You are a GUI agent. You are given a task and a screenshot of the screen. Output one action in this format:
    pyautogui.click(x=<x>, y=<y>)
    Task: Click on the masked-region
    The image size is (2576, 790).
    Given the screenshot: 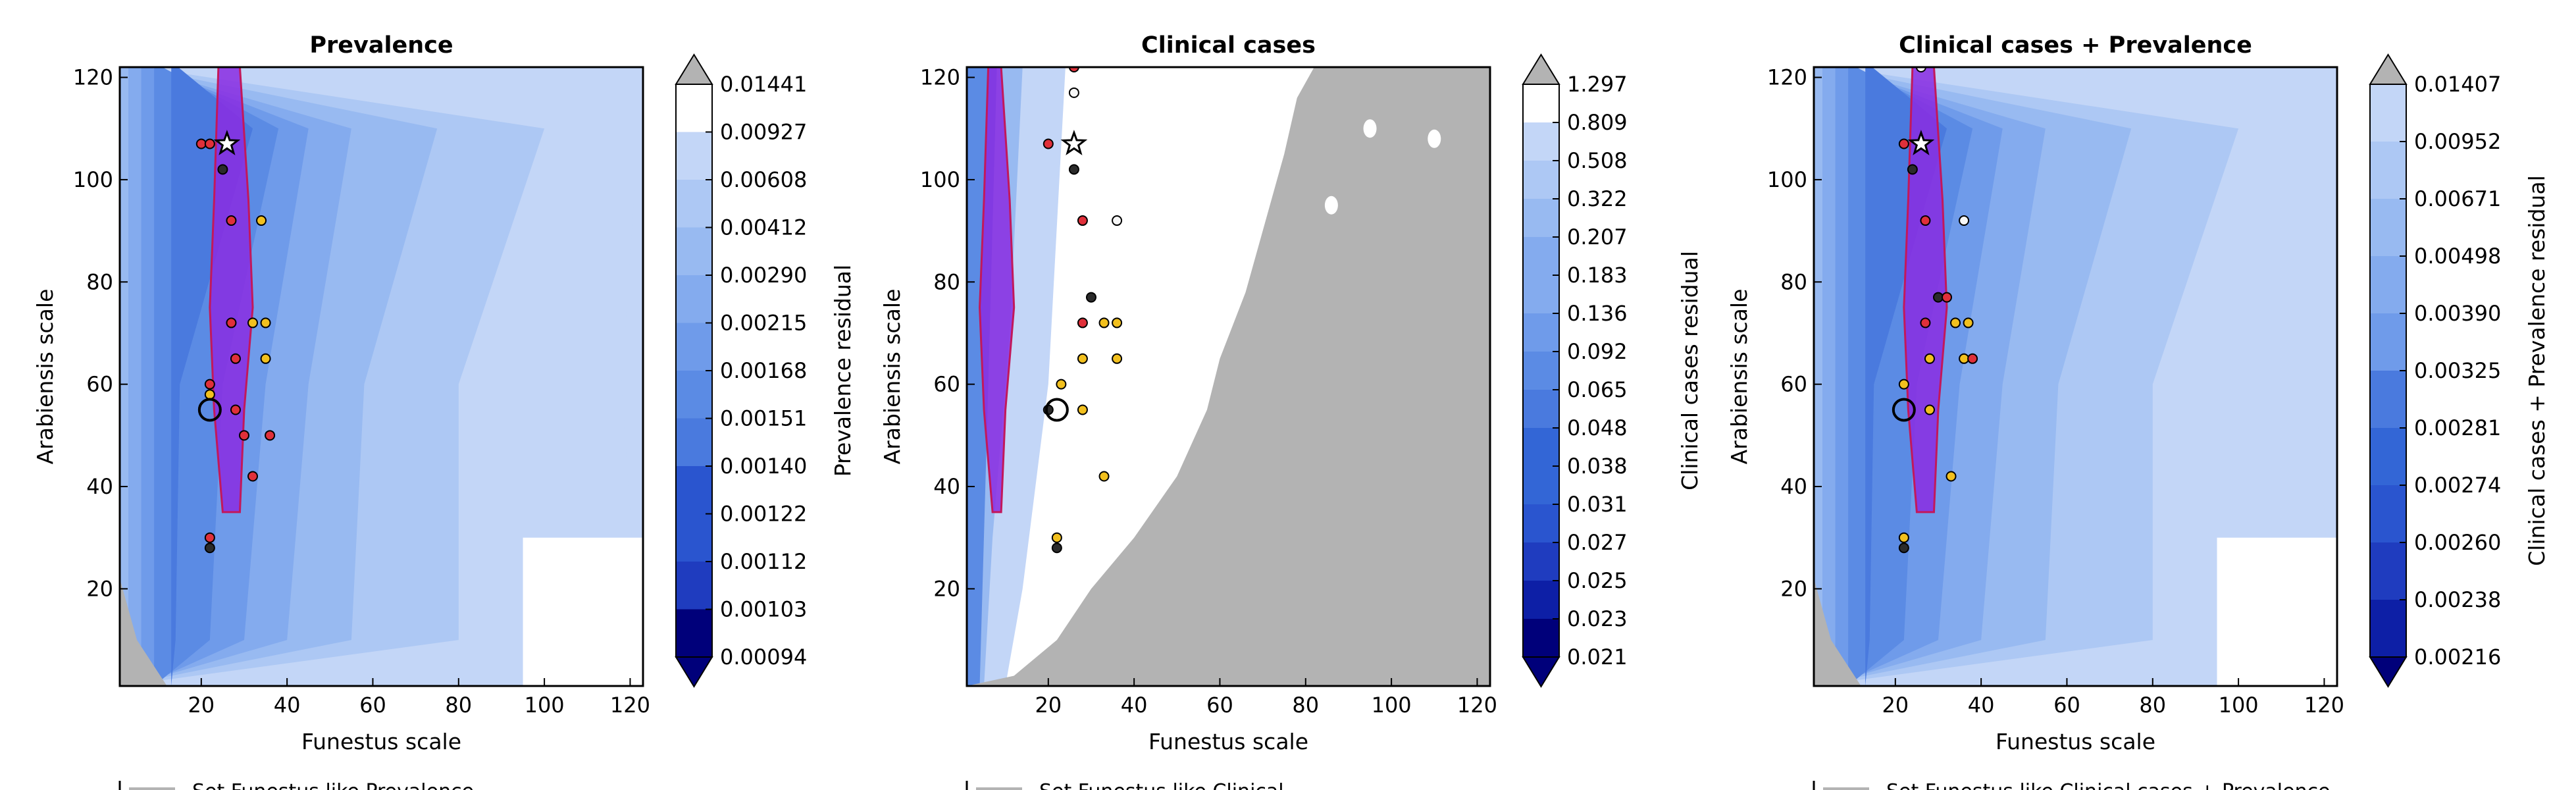 What is the action you would take?
    pyautogui.click(x=1837, y=632)
    